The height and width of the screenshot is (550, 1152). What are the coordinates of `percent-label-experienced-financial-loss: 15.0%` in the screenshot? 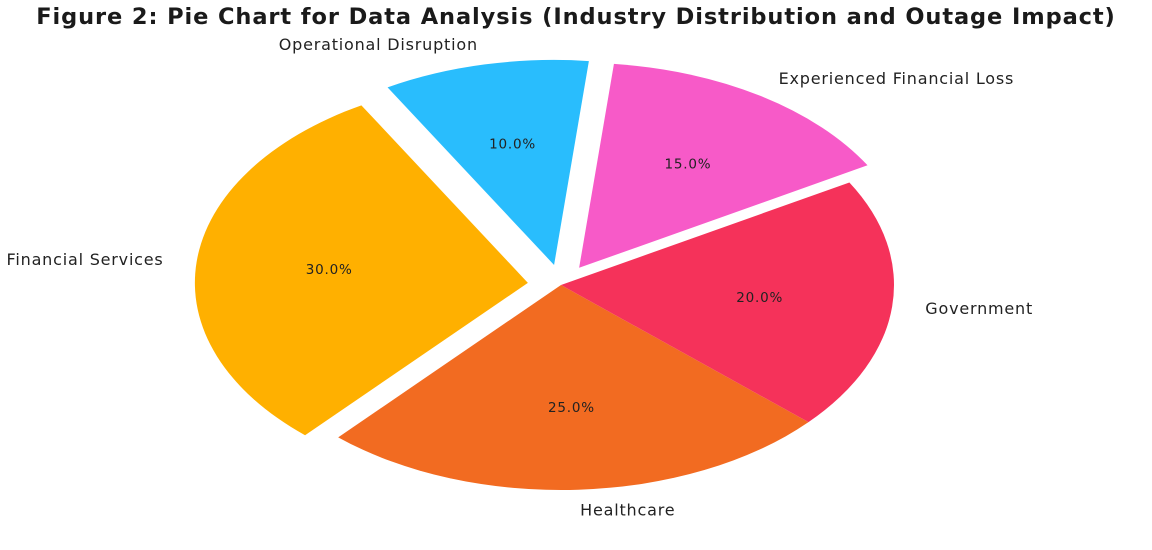 It's located at (688, 165).